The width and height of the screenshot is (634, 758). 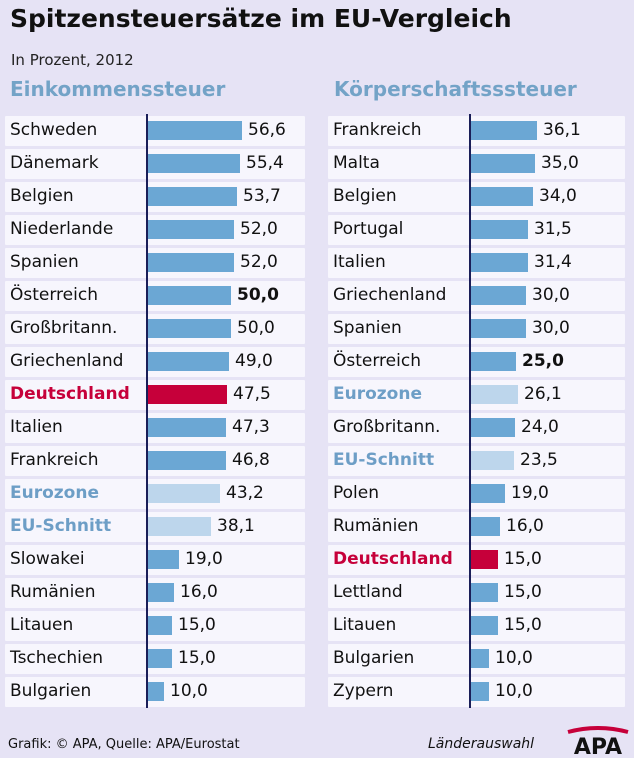 What do you see at coordinates (484, 559) in the screenshot?
I see `bar-deutschland` at bounding box center [484, 559].